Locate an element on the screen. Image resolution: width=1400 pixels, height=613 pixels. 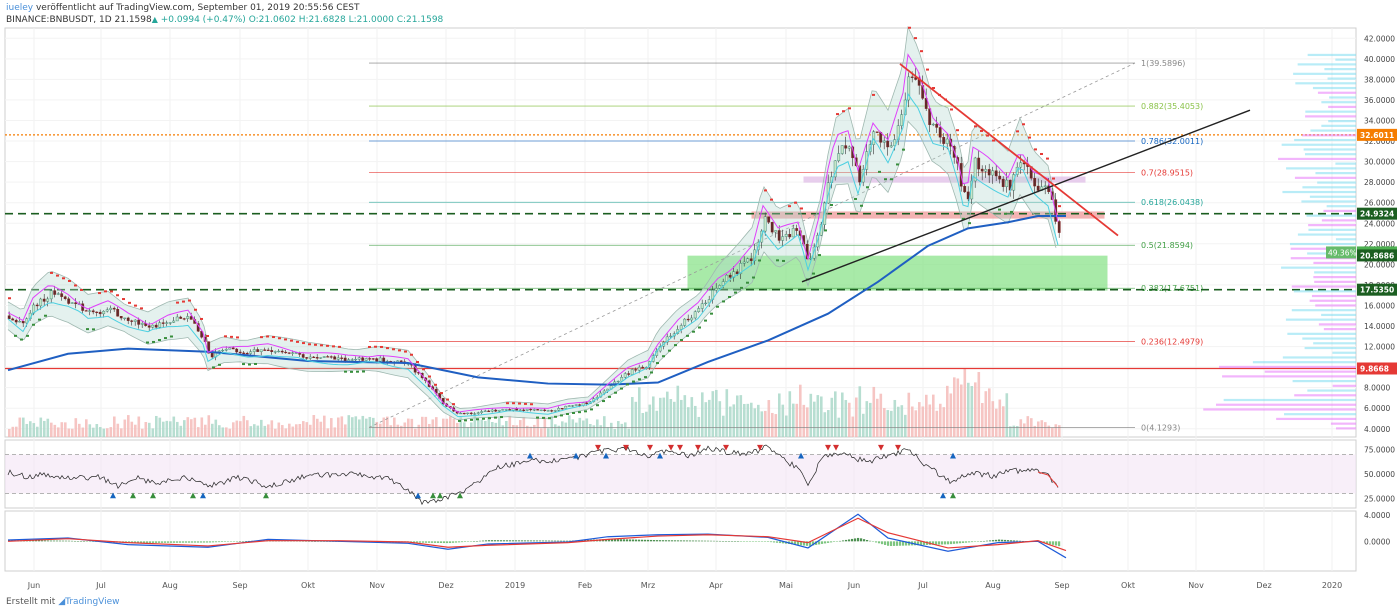
author-name: iueley is located at coordinates (20, 8).